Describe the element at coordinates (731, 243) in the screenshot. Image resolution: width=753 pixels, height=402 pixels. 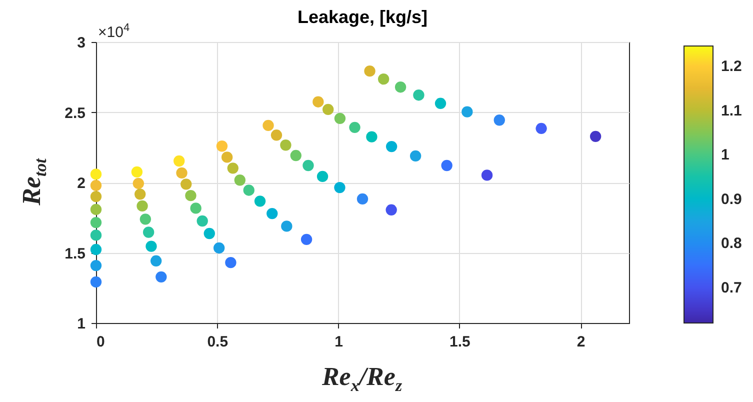
I see `color-bar-label: 0.8` at that location.